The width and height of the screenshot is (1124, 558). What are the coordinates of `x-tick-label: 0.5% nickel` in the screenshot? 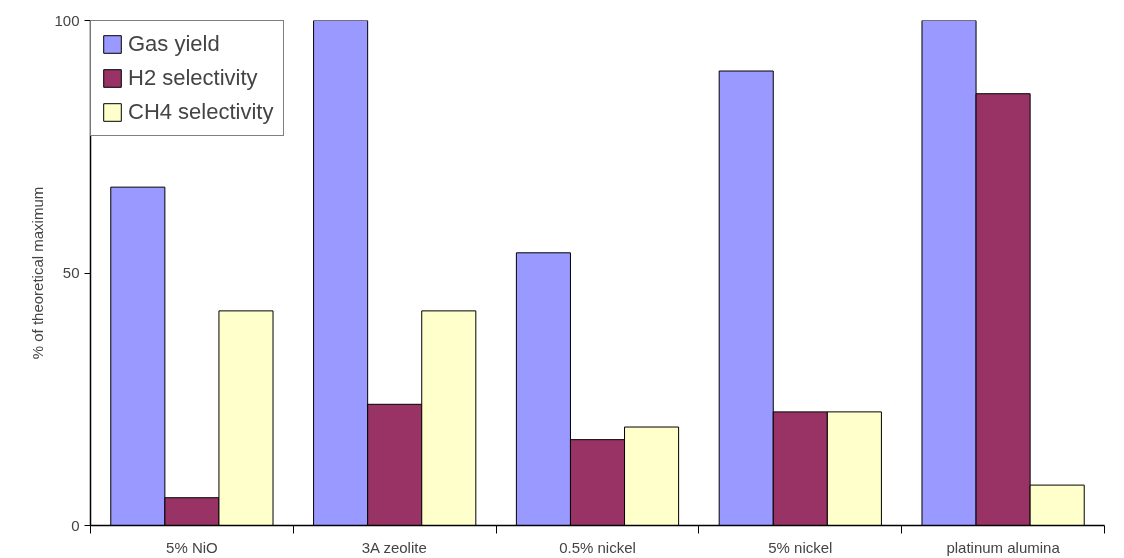 It's located at (597, 547).